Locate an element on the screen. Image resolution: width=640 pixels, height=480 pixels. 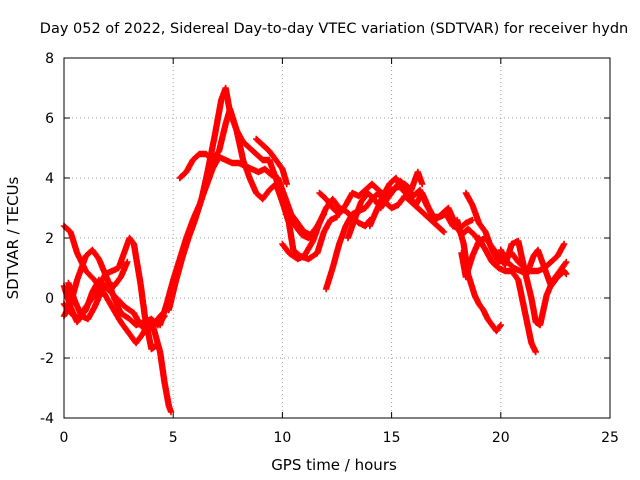
x-tick-label: 25 is located at coordinates (610, 438).